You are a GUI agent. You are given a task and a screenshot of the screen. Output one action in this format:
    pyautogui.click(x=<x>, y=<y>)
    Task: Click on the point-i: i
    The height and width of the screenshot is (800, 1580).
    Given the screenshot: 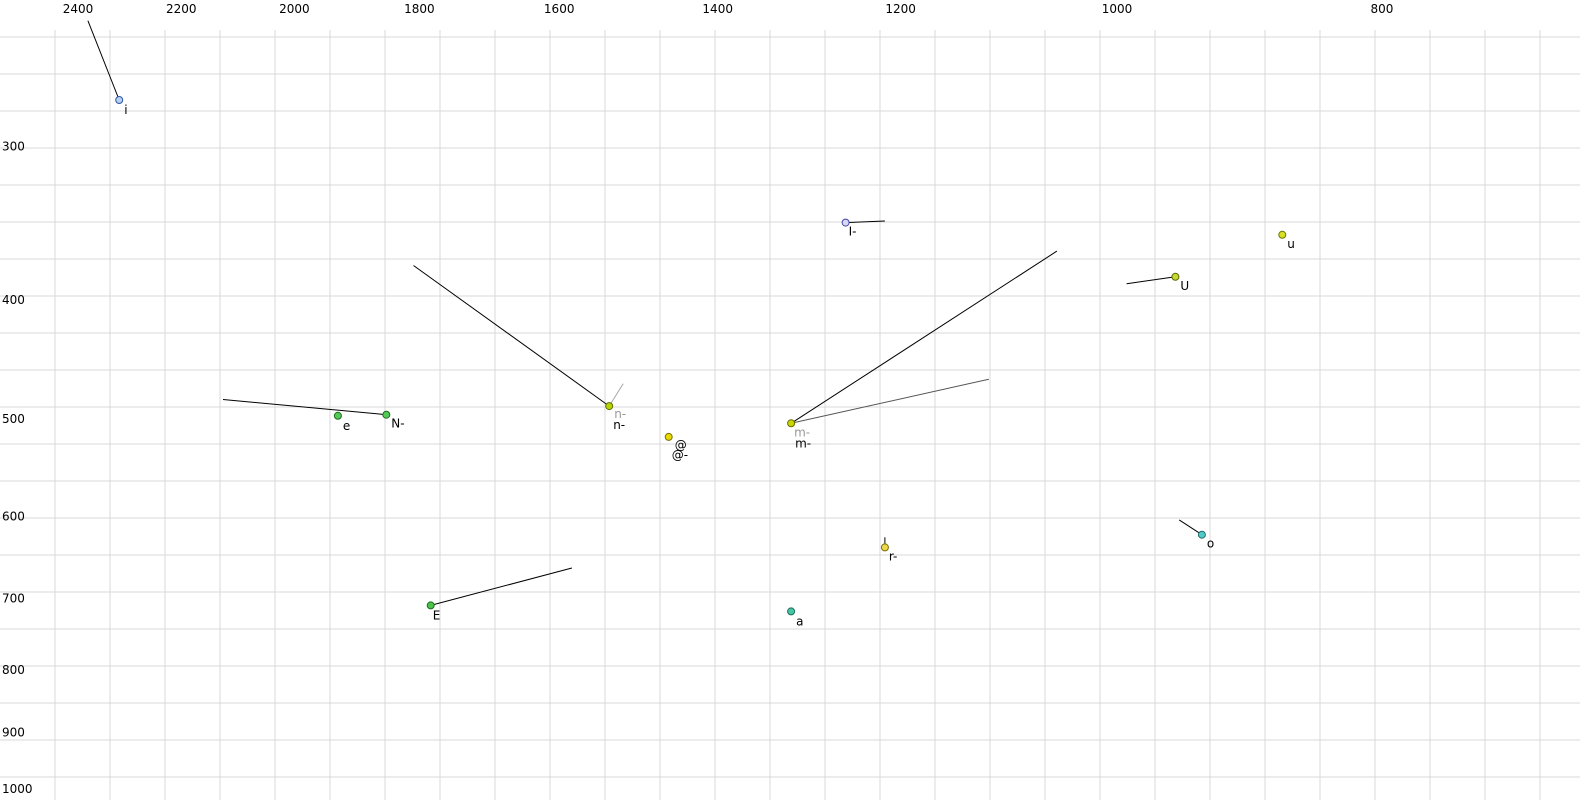 What is the action you would take?
    pyautogui.click(x=107, y=68)
    